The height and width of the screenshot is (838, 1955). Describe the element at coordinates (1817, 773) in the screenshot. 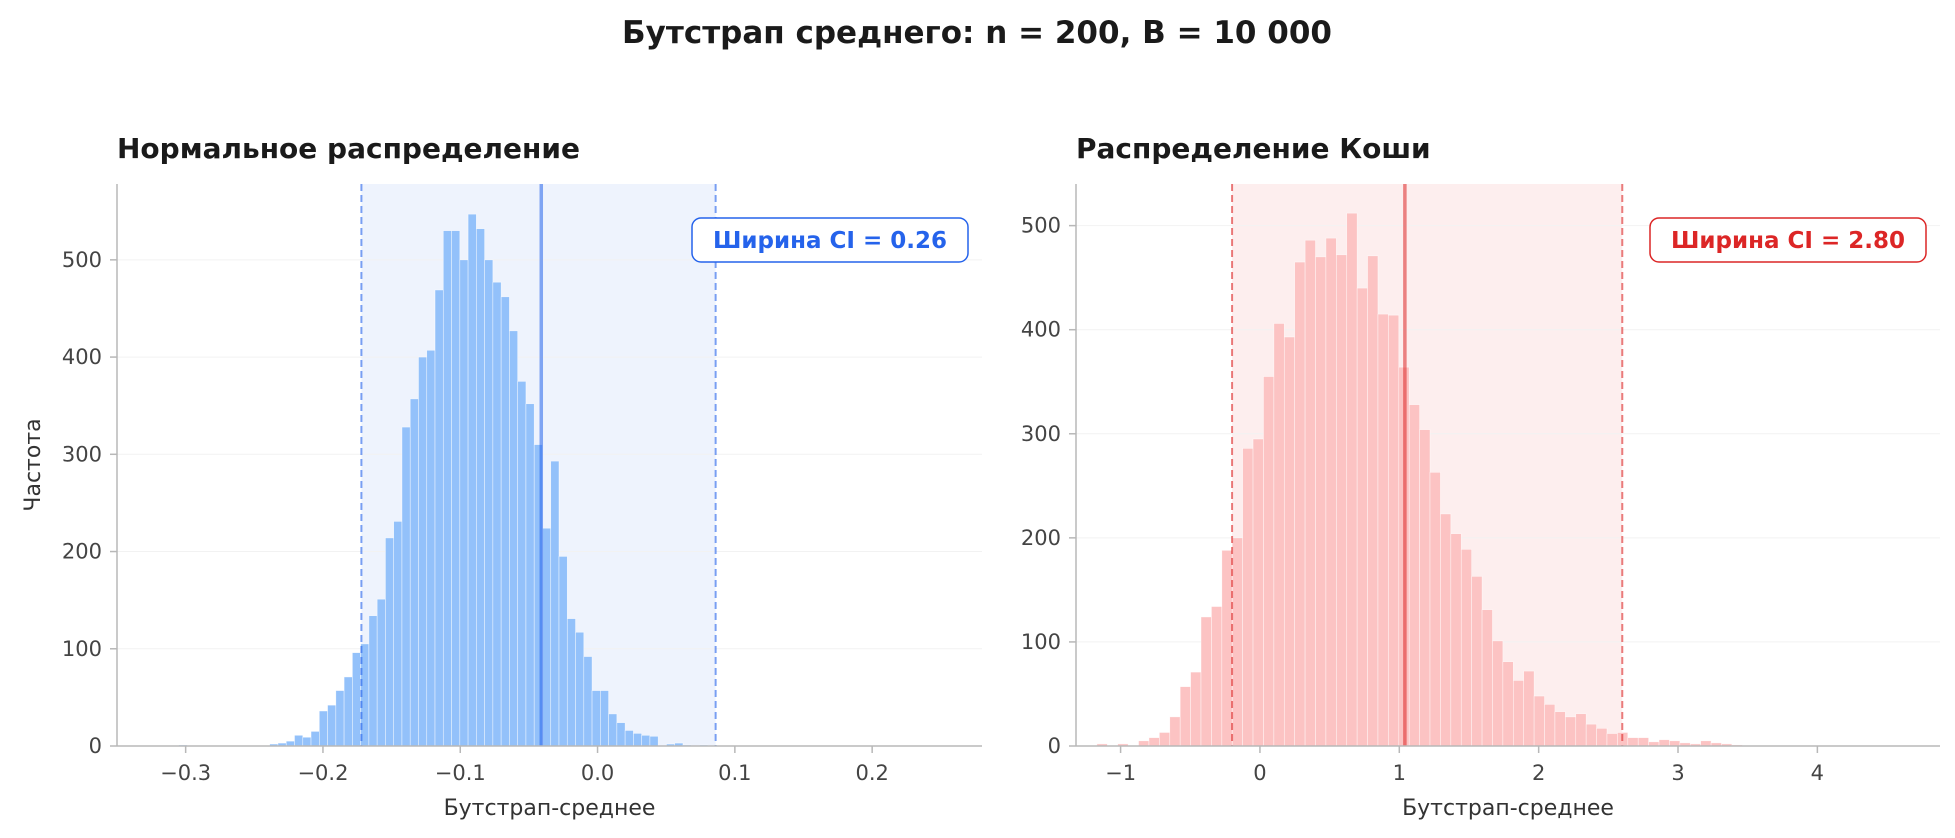

I see `x-tick-label: 4` at that location.